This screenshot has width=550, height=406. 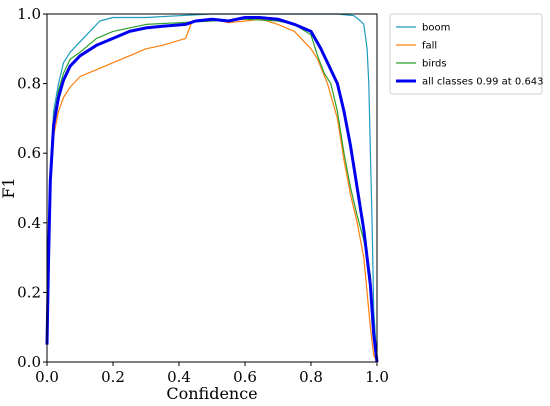 What do you see at coordinates (29, 14) in the screenshot?
I see `y-tick-label: 1.0` at bounding box center [29, 14].